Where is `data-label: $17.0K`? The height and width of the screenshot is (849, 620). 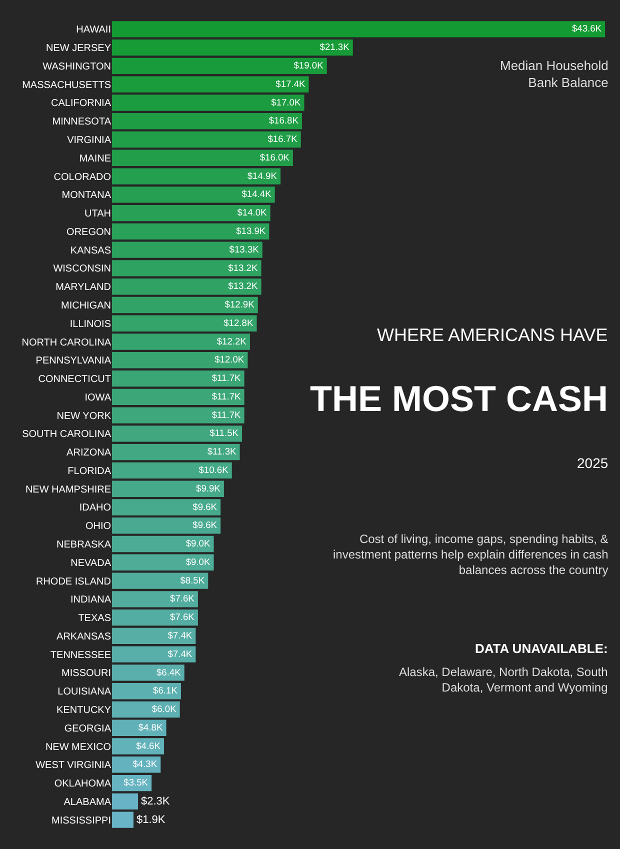 data-label: $17.0K is located at coordinates (286, 102).